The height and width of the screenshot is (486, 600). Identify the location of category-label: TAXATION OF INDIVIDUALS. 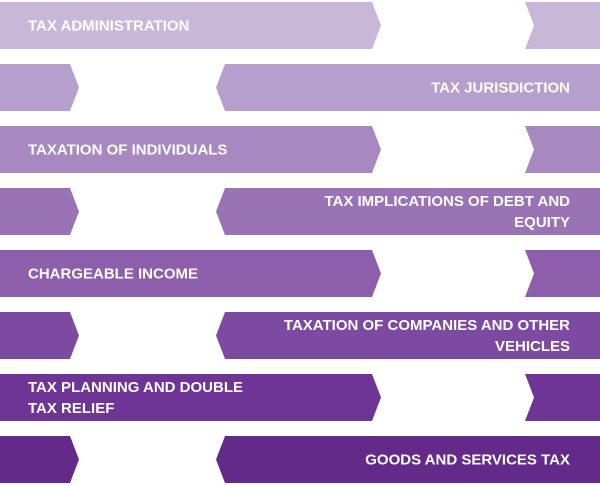
(127, 150).